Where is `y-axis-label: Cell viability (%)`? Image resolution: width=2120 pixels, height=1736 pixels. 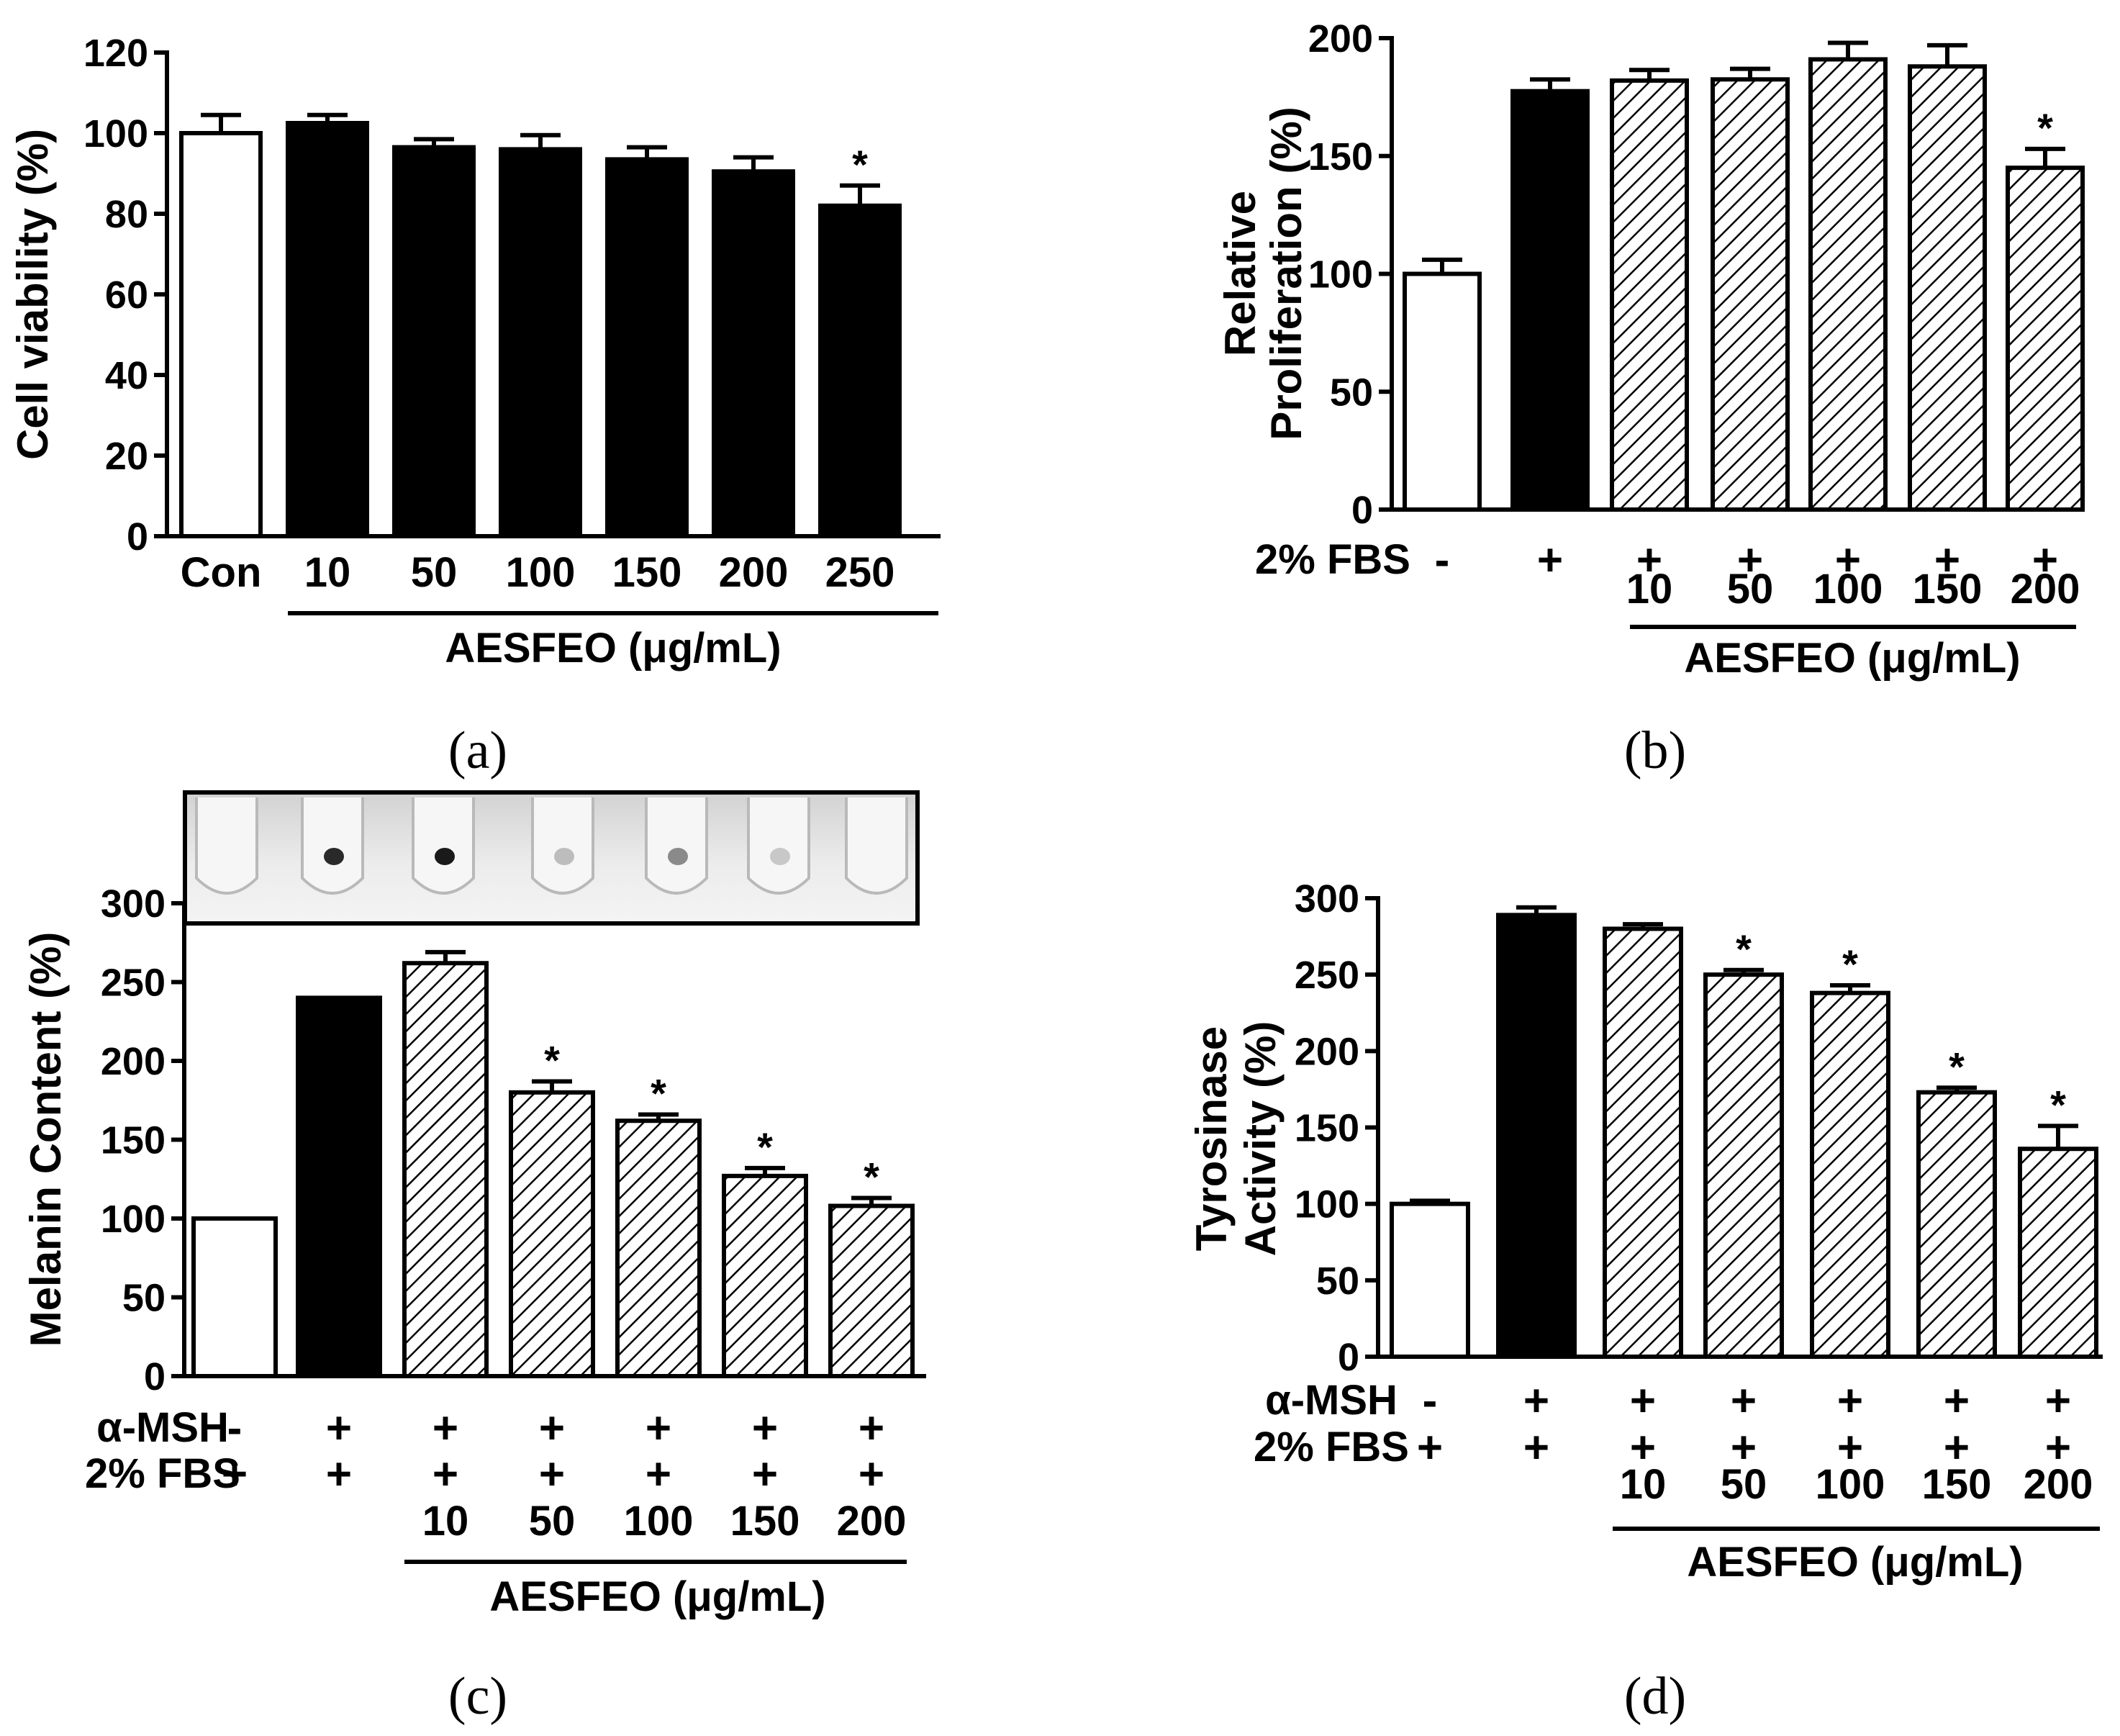 y-axis-label: Cell viability (%) is located at coordinates (33, 295).